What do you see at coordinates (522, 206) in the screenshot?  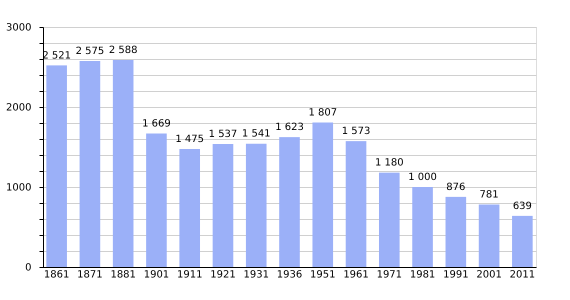 I see `data-label: 639` at bounding box center [522, 206].